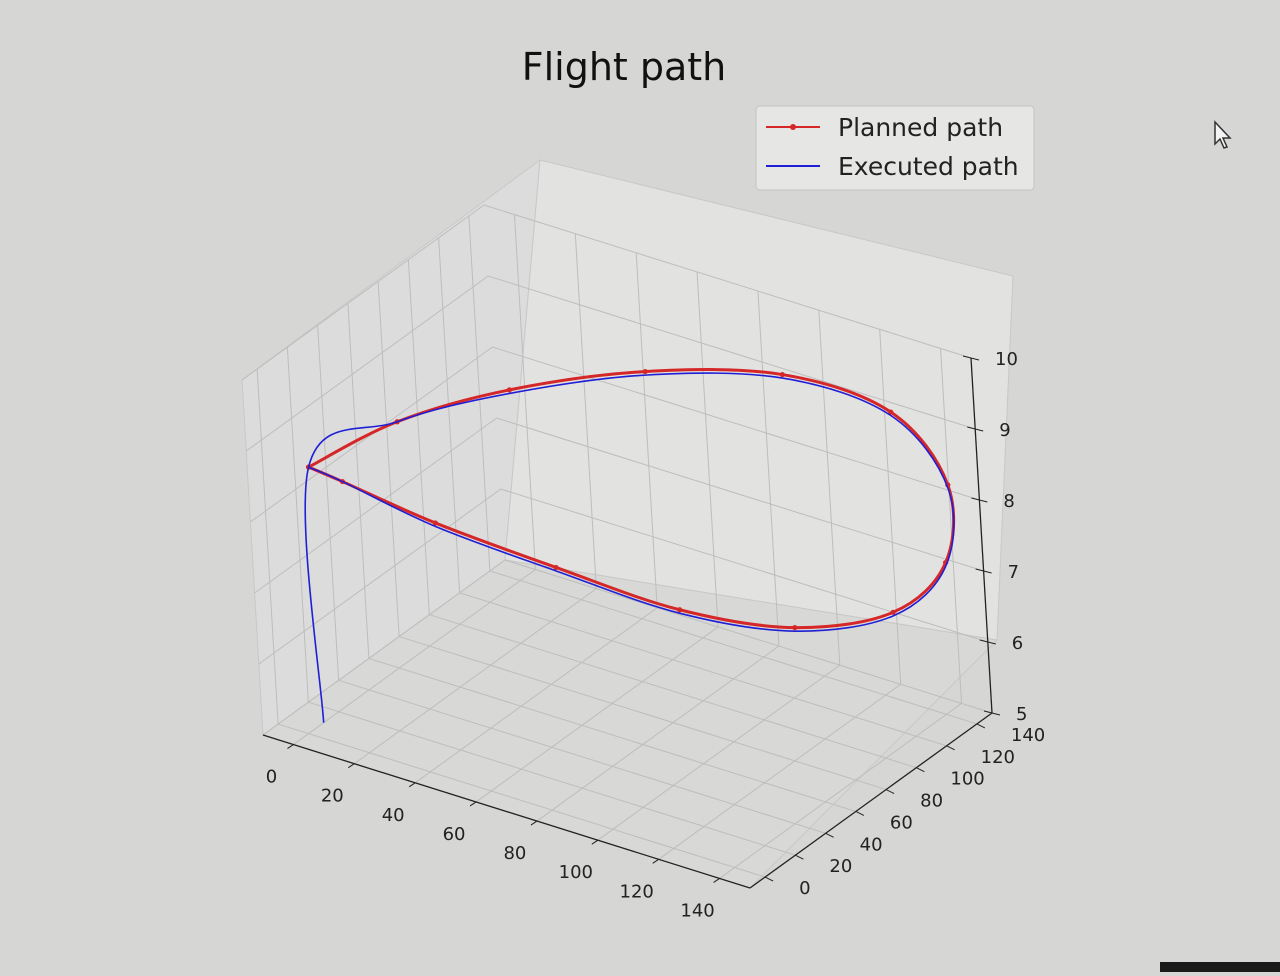 The image size is (1280, 976). Describe the element at coordinates (840, 866) in the screenshot. I see `y-tick-label: 20` at that location.